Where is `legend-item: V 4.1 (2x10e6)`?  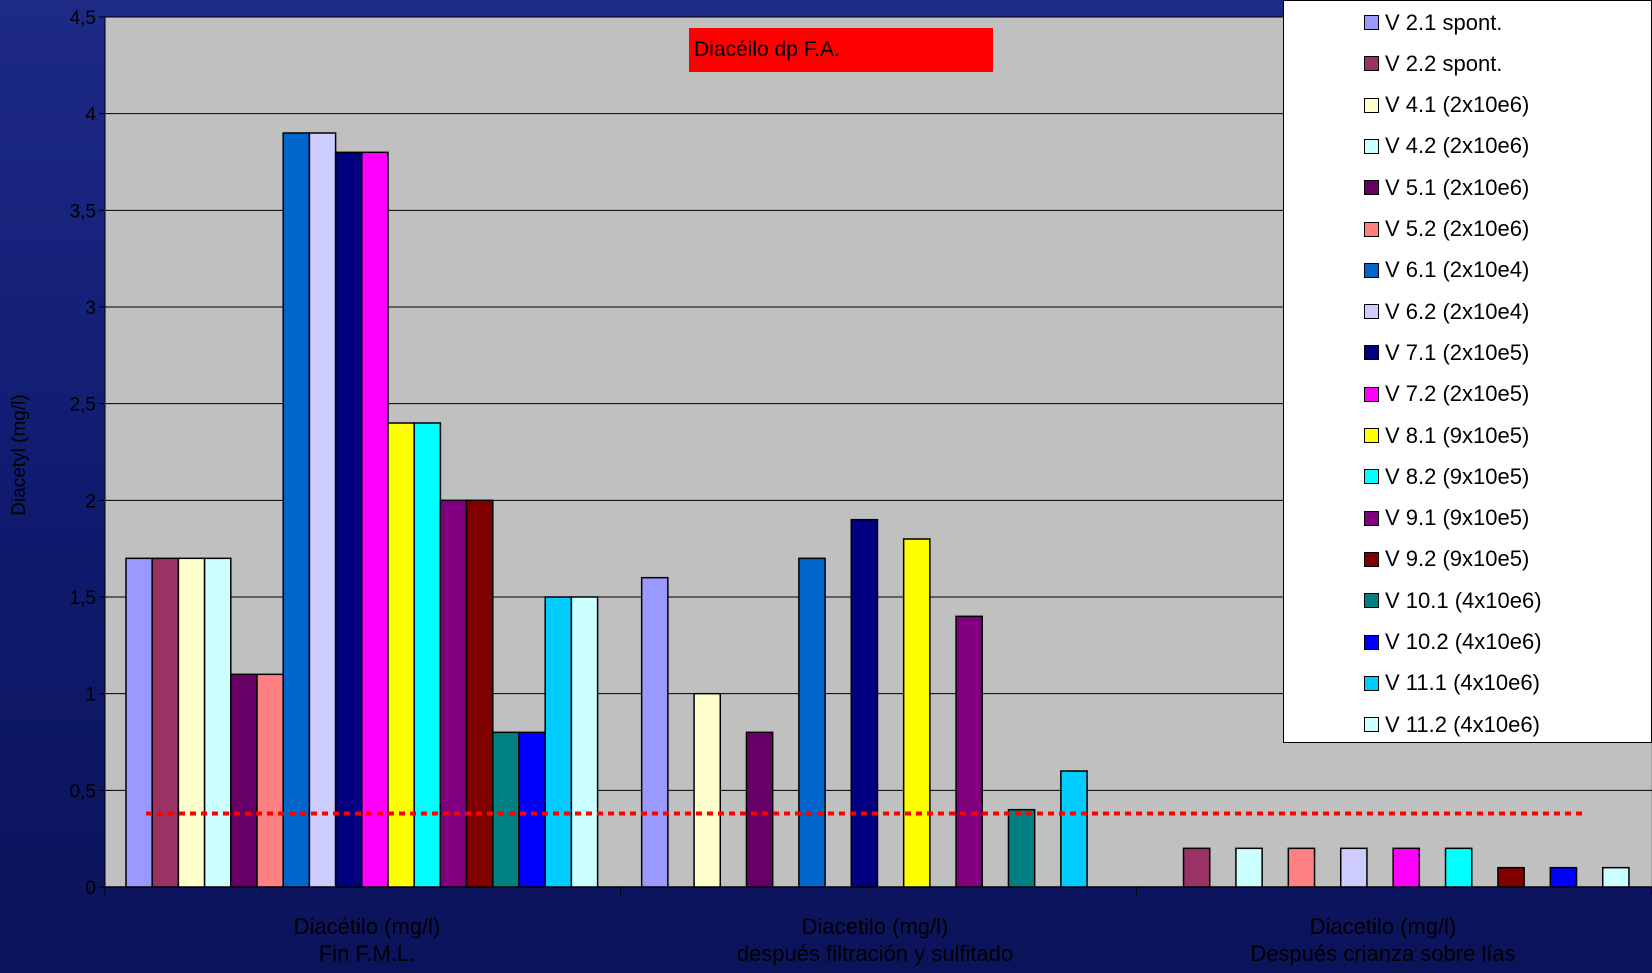
legend-item: V 4.1 (2x10e6) is located at coordinates (1446, 105).